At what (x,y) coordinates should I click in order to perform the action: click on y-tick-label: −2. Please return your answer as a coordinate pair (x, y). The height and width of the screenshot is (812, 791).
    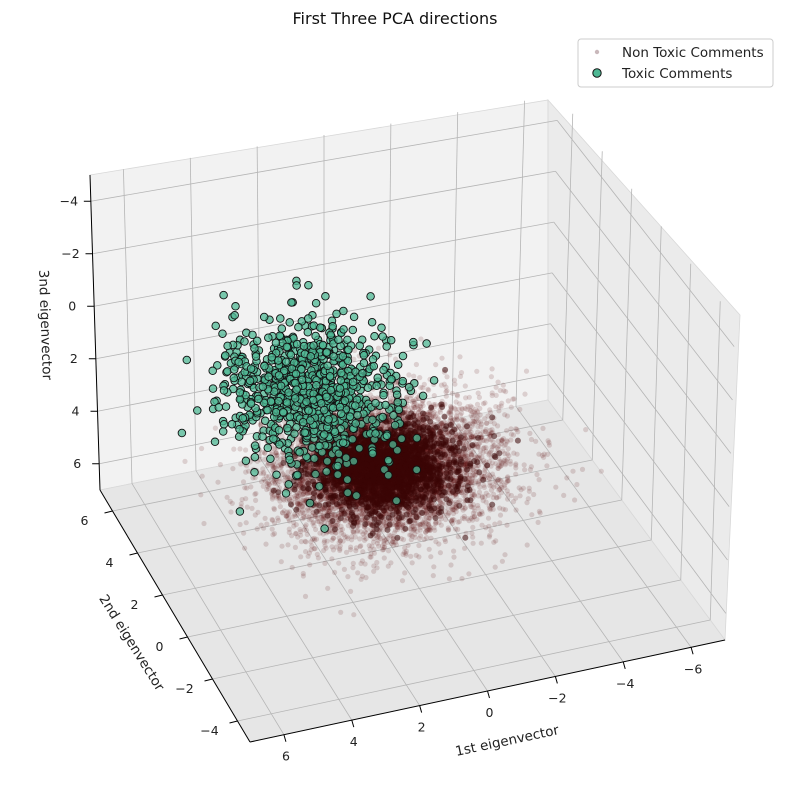
    Looking at the image, I should click on (184, 688).